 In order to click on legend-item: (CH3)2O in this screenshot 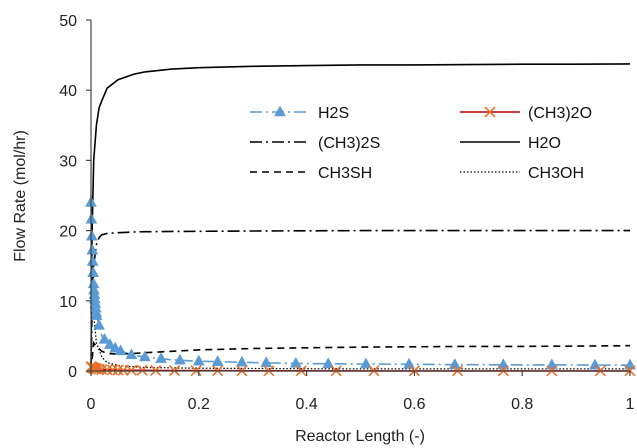, I will do `click(526, 113)`.